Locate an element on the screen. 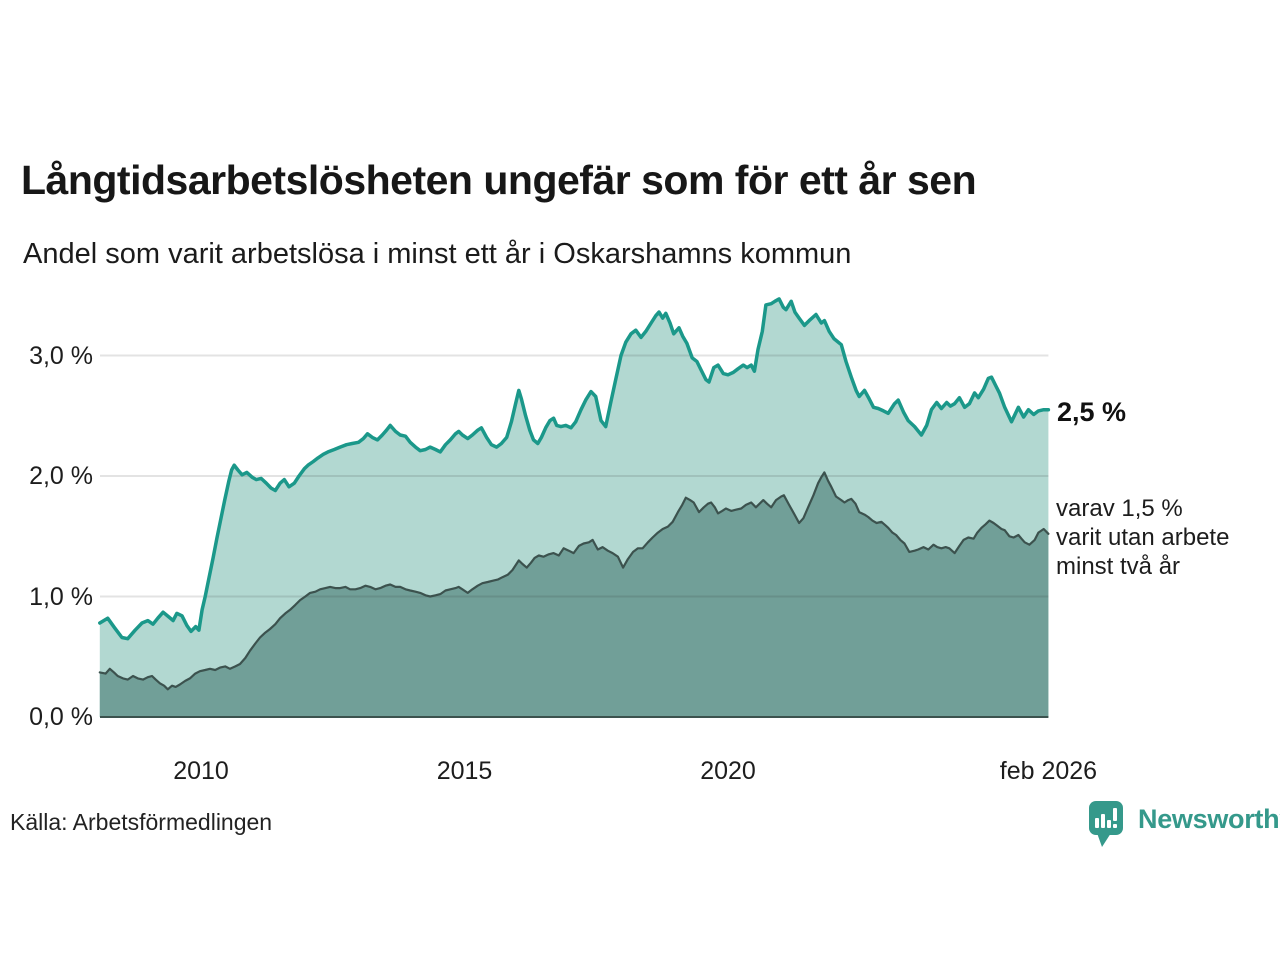 This screenshot has height=960, width=1280. y-axis-label: 2,0 % is located at coordinates (61, 476).